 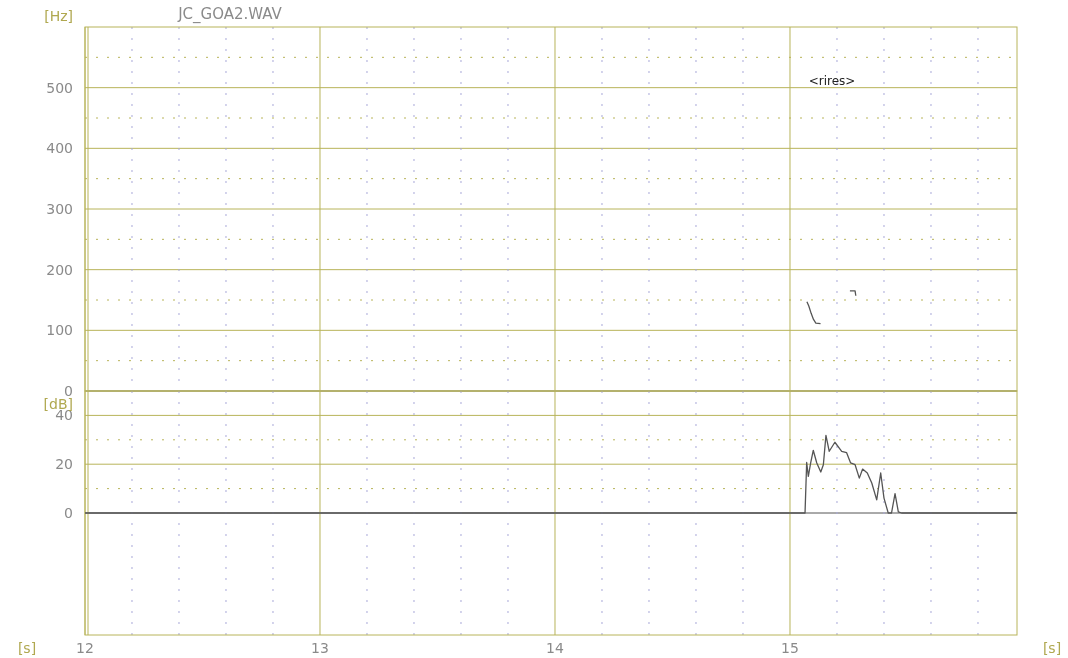 I want to click on y-tick-label: 500, so click(x=59, y=87).